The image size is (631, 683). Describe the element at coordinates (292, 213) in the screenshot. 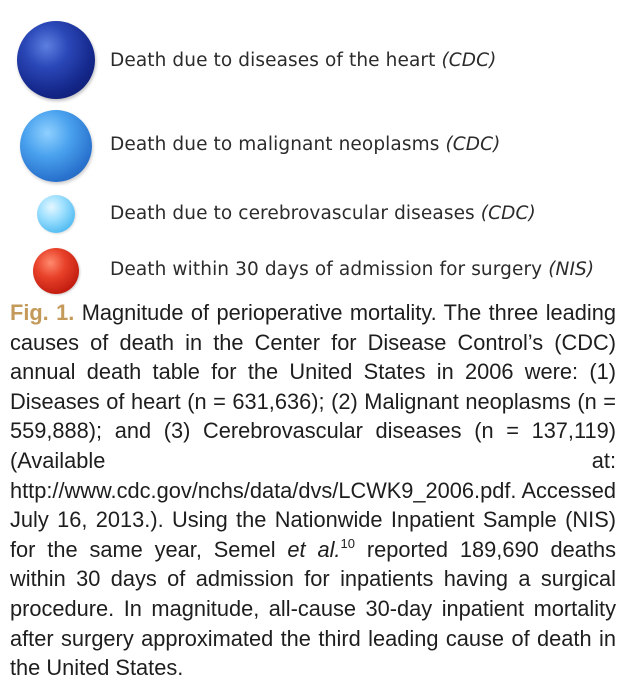

I see `legend-text: Death due to cerebrovascular diseases` at that location.